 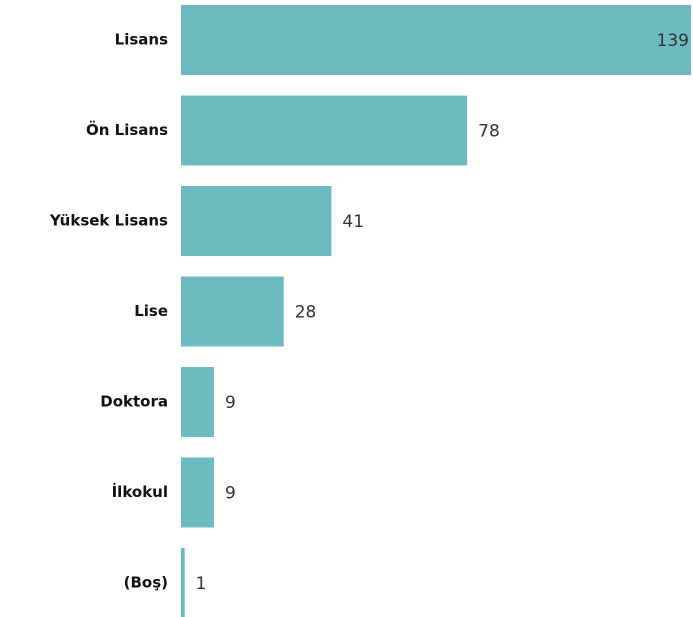 What do you see at coordinates (230, 403) in the screenshot?
I see `value-label-4: 9` at bounding box center [230, 403].